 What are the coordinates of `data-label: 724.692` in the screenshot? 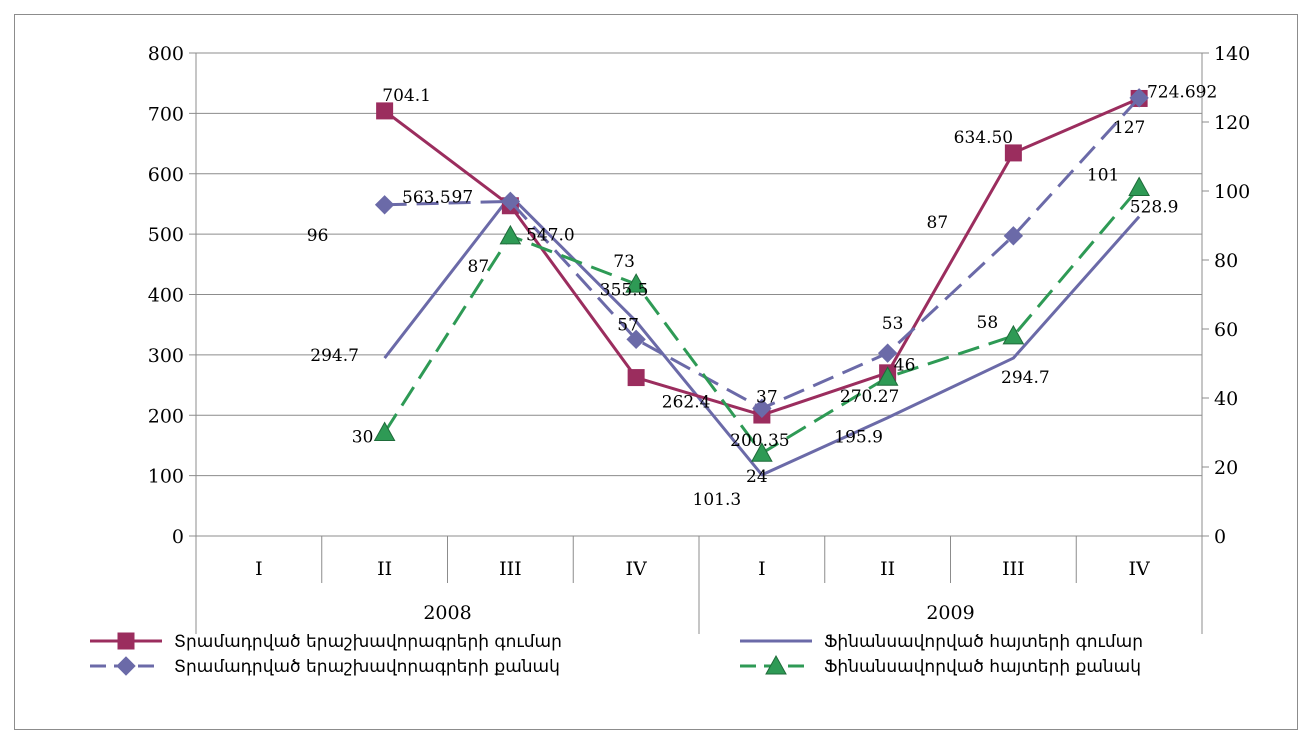 It's located at (1182, 92).